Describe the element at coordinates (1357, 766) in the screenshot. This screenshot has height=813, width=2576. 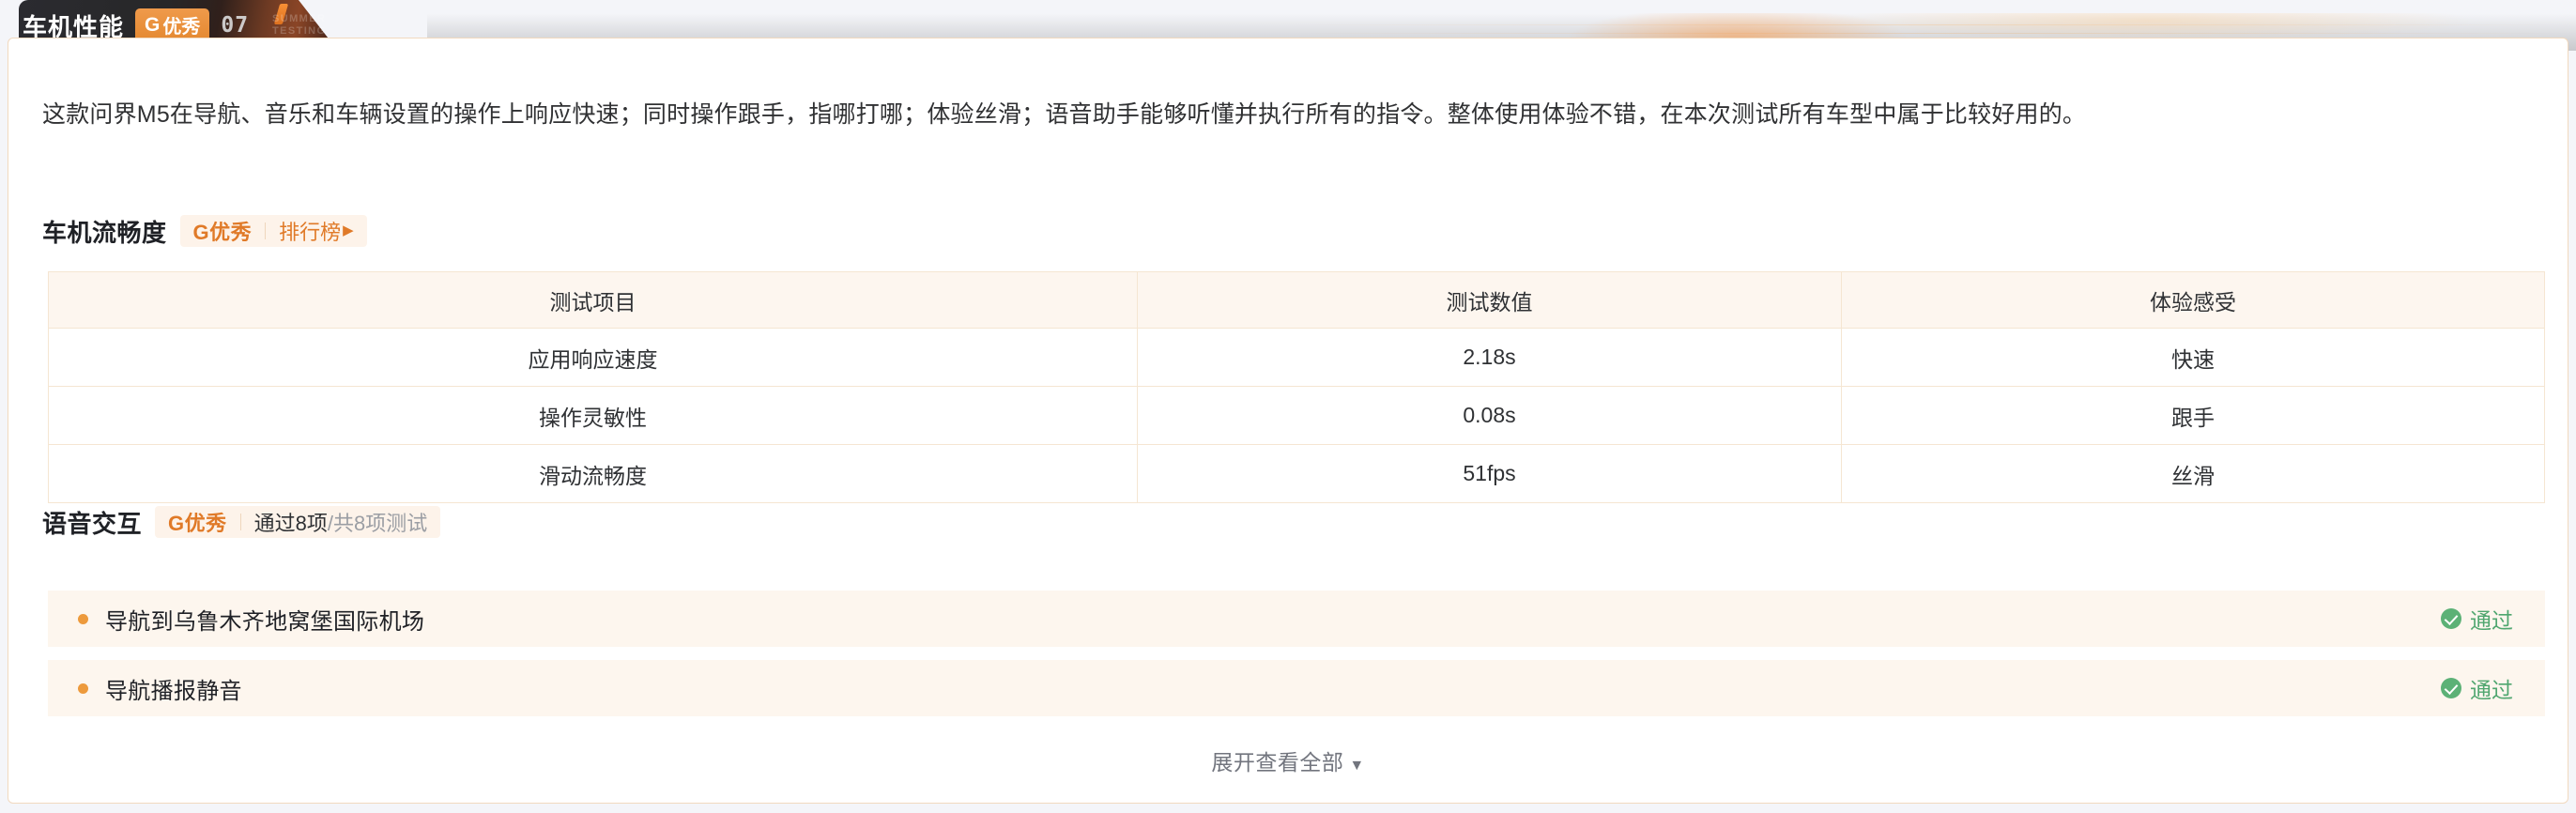
I see `chevron-down-icon: ▼` at that location.